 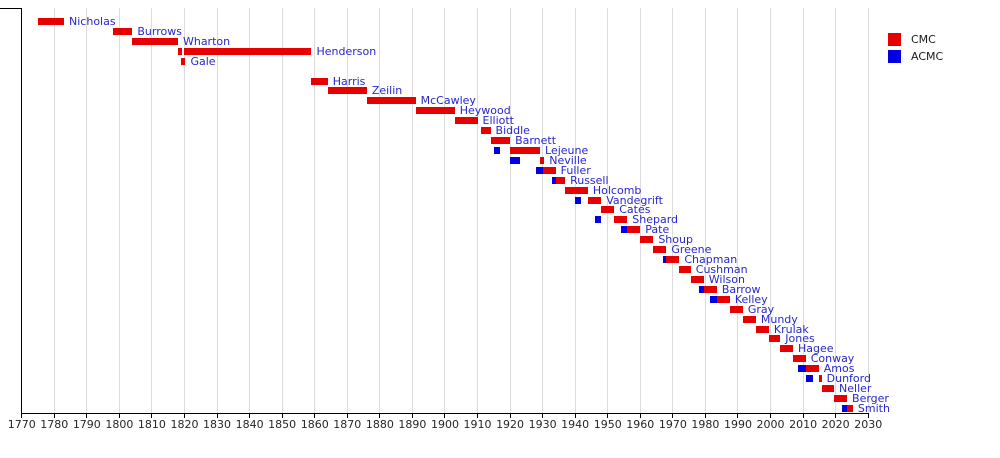 What do you see at coordinates (617, 190) in the screenshot?
I see `person-link: Holcomb` at bounding box center [617, 190].